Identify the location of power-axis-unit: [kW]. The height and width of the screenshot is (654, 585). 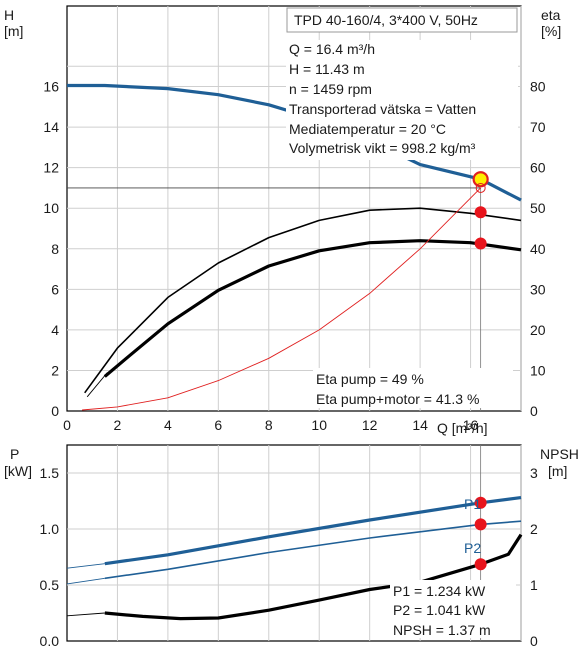
(18, 471).